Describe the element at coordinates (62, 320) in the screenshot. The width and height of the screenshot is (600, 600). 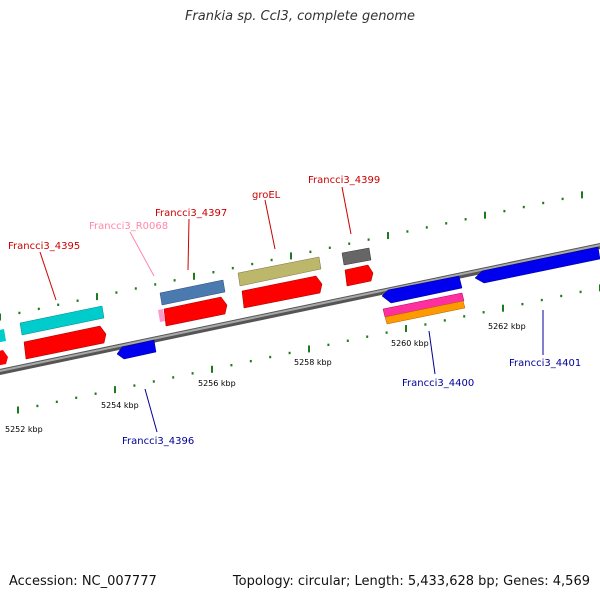
I see `gene-francci3-4395-cds` at that location.